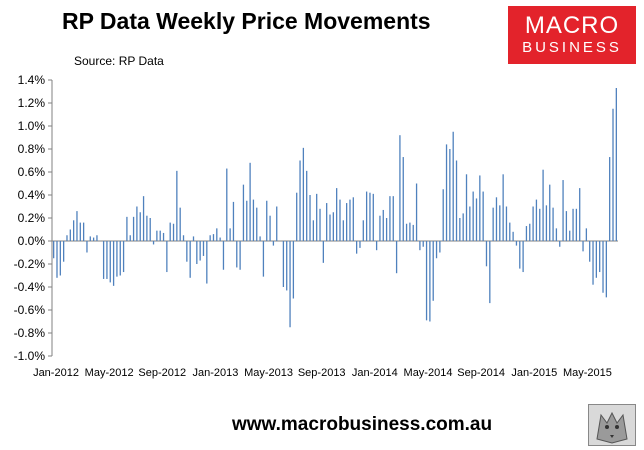  I want to click on chart-source: Source: RP Data, so click(119, 61).